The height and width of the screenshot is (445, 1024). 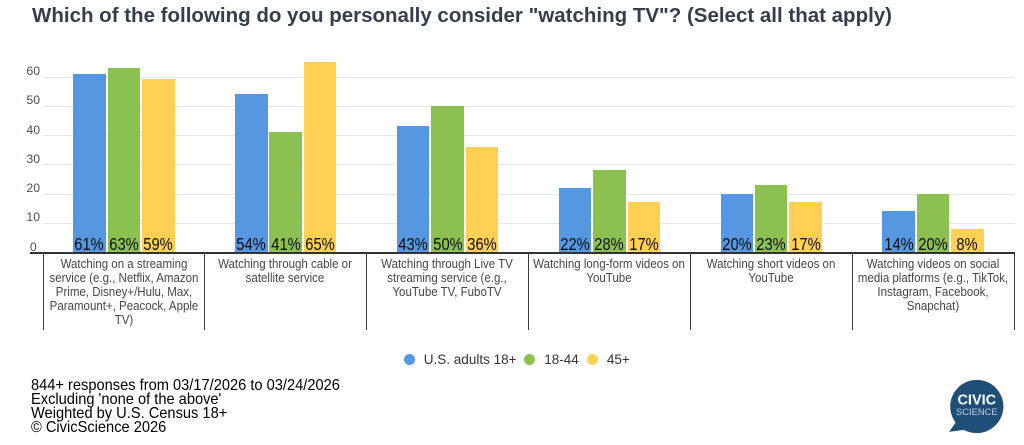 I want to click on svg-text: CIVIC, so click(x=976, y=401).